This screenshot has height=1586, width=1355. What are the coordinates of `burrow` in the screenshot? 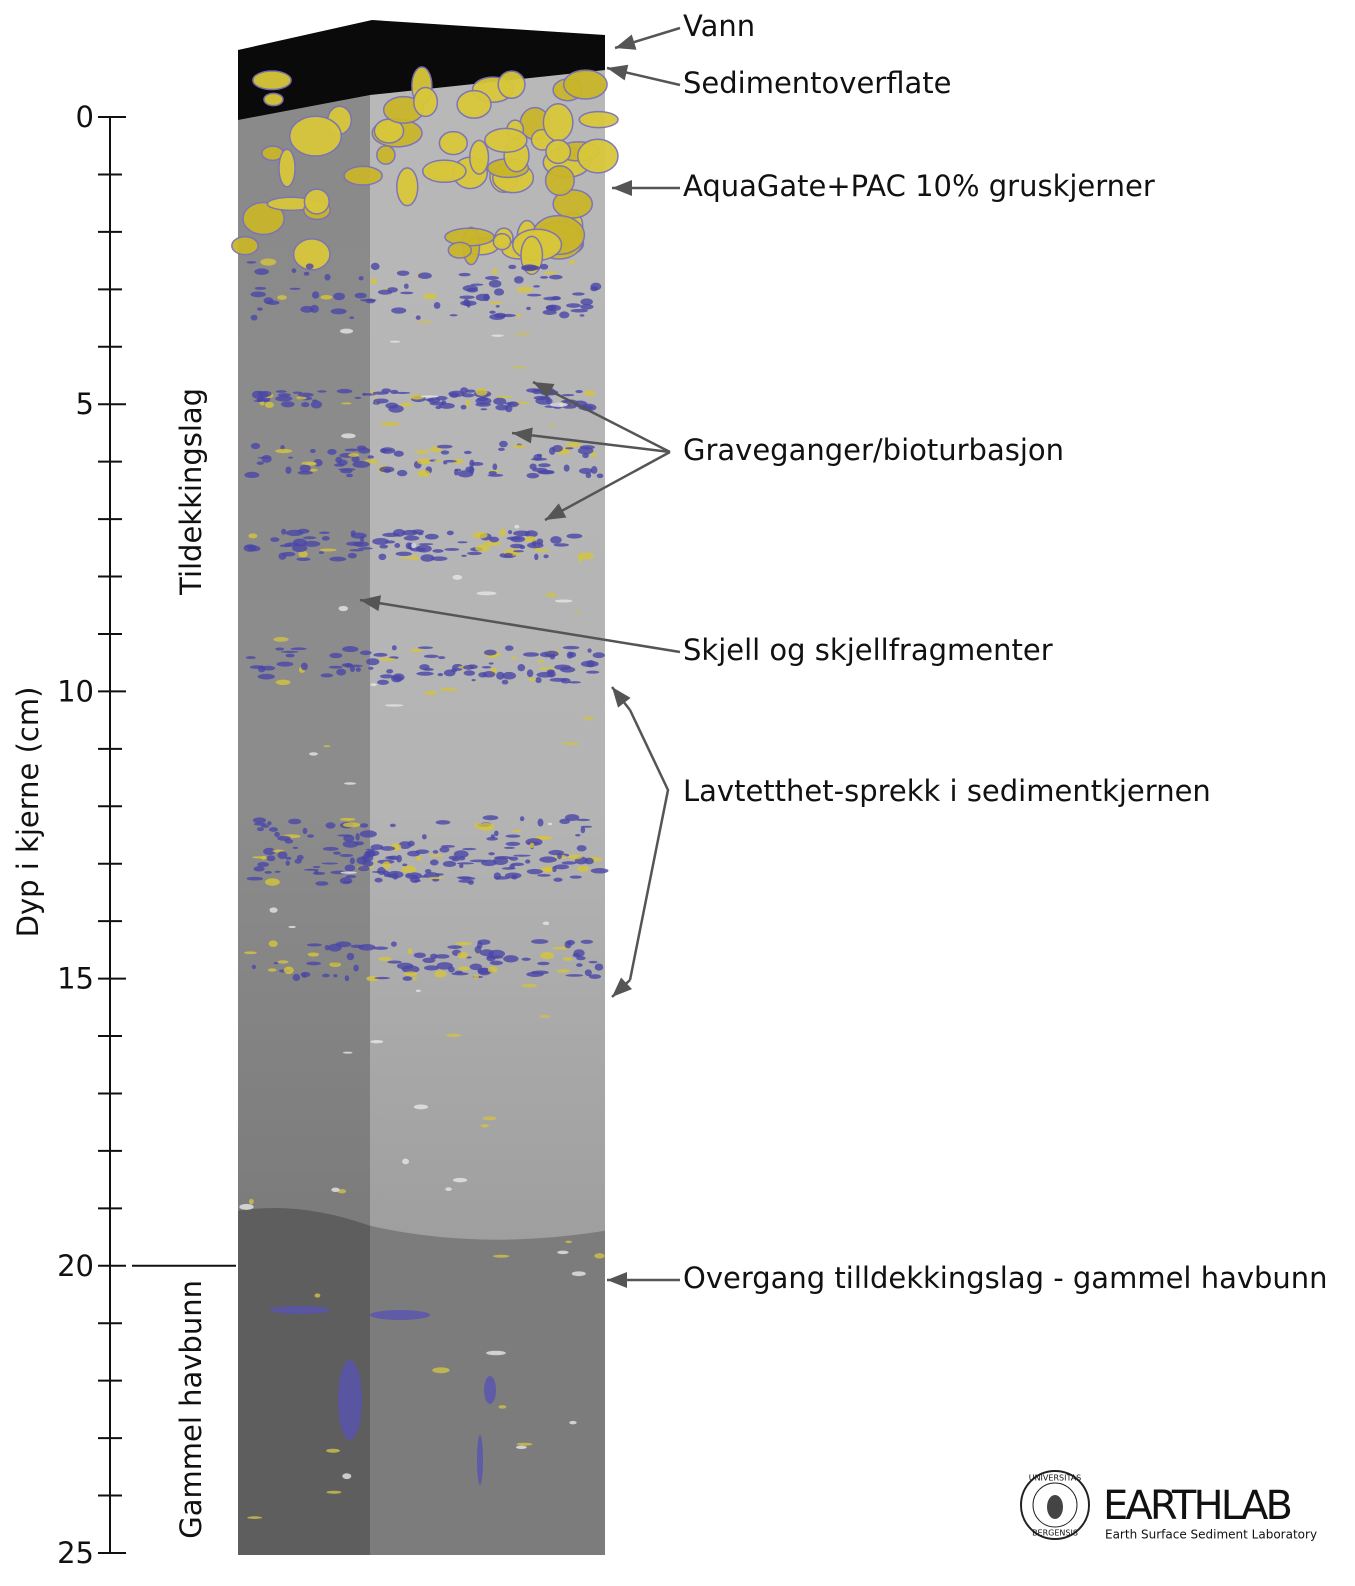 It's located at (400, 1315).